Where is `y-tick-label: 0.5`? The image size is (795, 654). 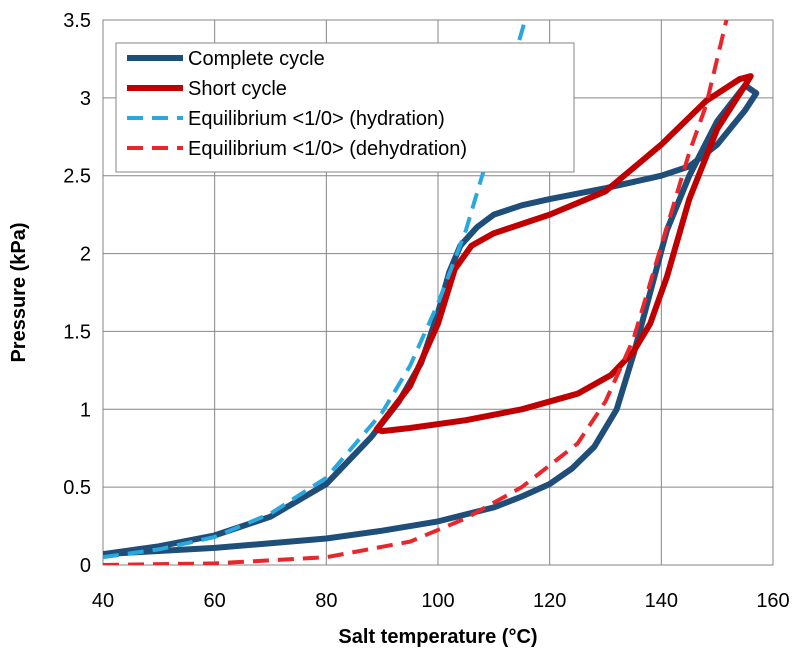 y-tick-label: 0.5 is located at coordinates (77, 488).